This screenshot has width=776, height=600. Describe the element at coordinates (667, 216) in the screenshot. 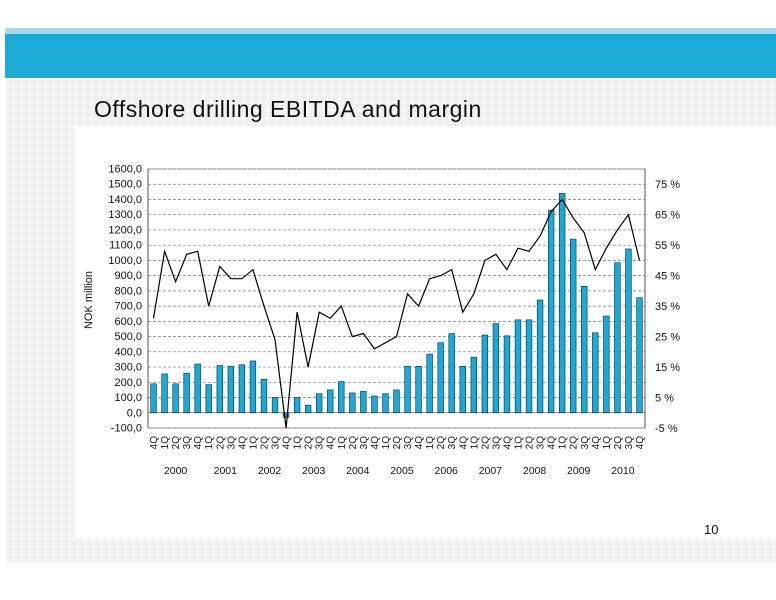

I see `y2-tick-label: 65 %` at that location.